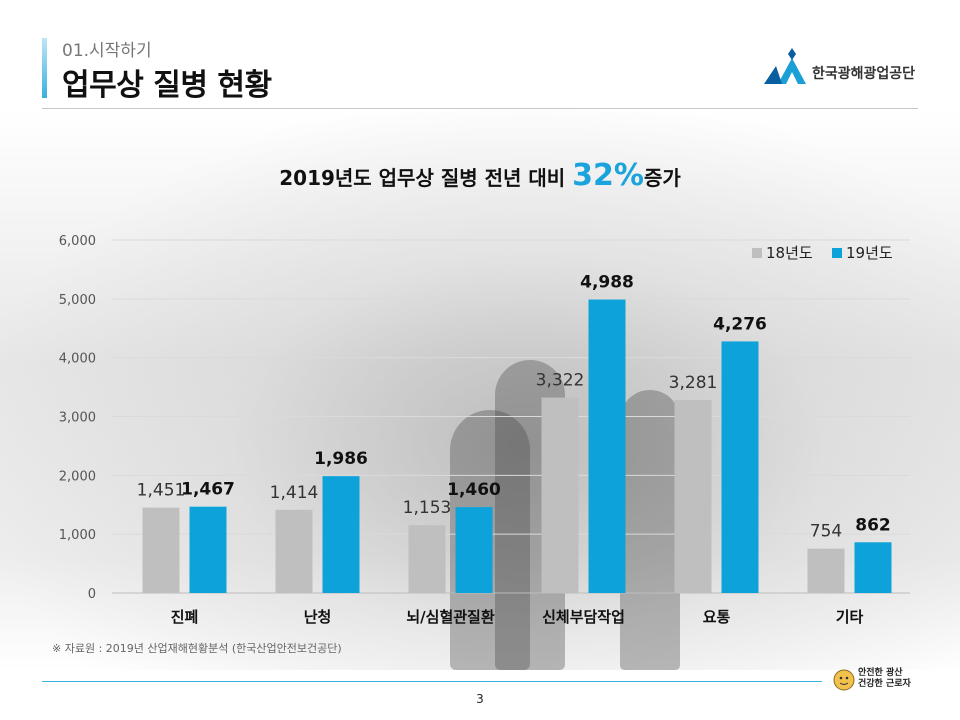 This screenshot has width=960, height=720. Describe the element at coordinates (789, 253) in the screenshot. I see `legend-label: 18년도` at that location.